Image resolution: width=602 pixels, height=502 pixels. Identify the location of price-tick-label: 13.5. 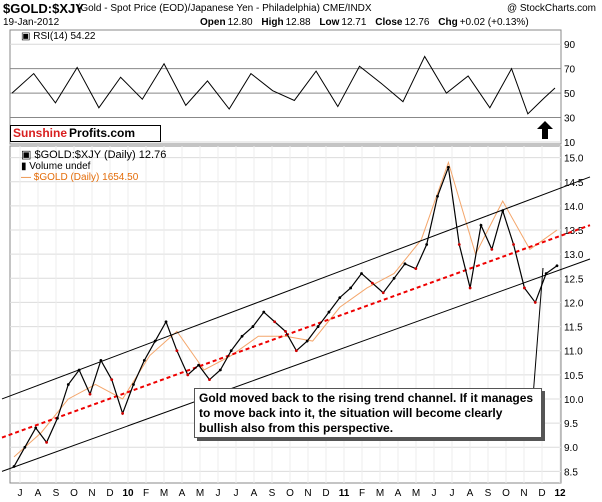
(574, 231).